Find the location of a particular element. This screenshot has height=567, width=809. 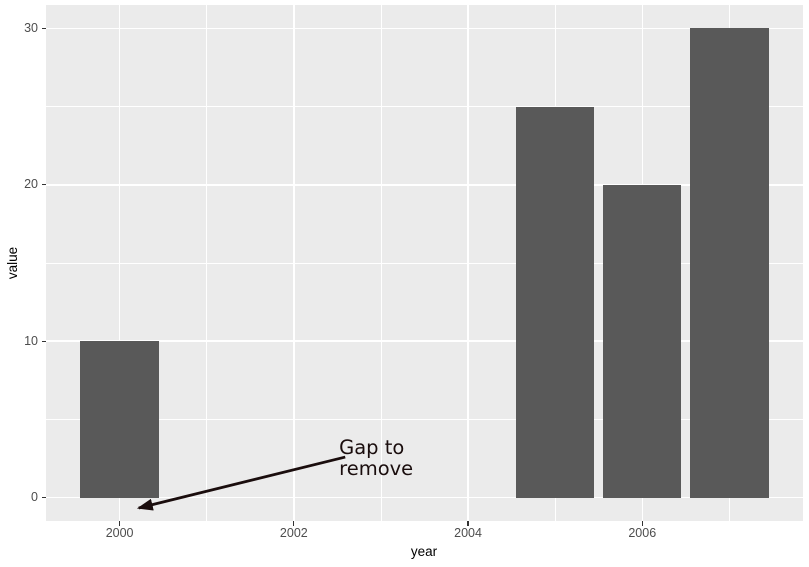

x-axis-title: year is located at coordinates (424, 551).